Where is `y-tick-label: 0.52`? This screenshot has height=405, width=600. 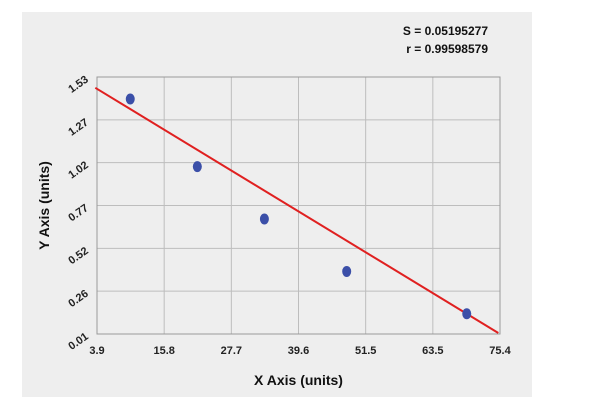 y-tick-label: 0.52 is located at coordinates (78, 256).